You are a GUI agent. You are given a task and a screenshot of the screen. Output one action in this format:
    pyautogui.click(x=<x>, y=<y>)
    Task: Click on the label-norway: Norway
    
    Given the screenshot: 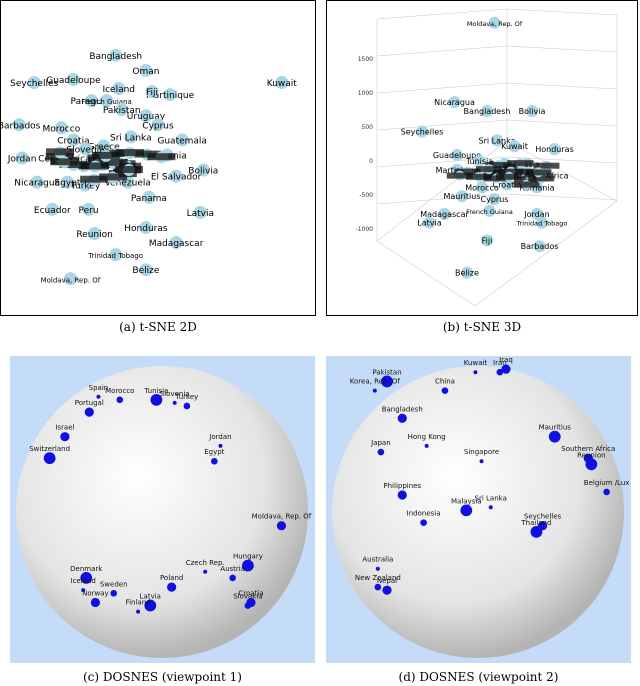 What is the action you would take?
    pyautogui.click(x=95, y=593)
    